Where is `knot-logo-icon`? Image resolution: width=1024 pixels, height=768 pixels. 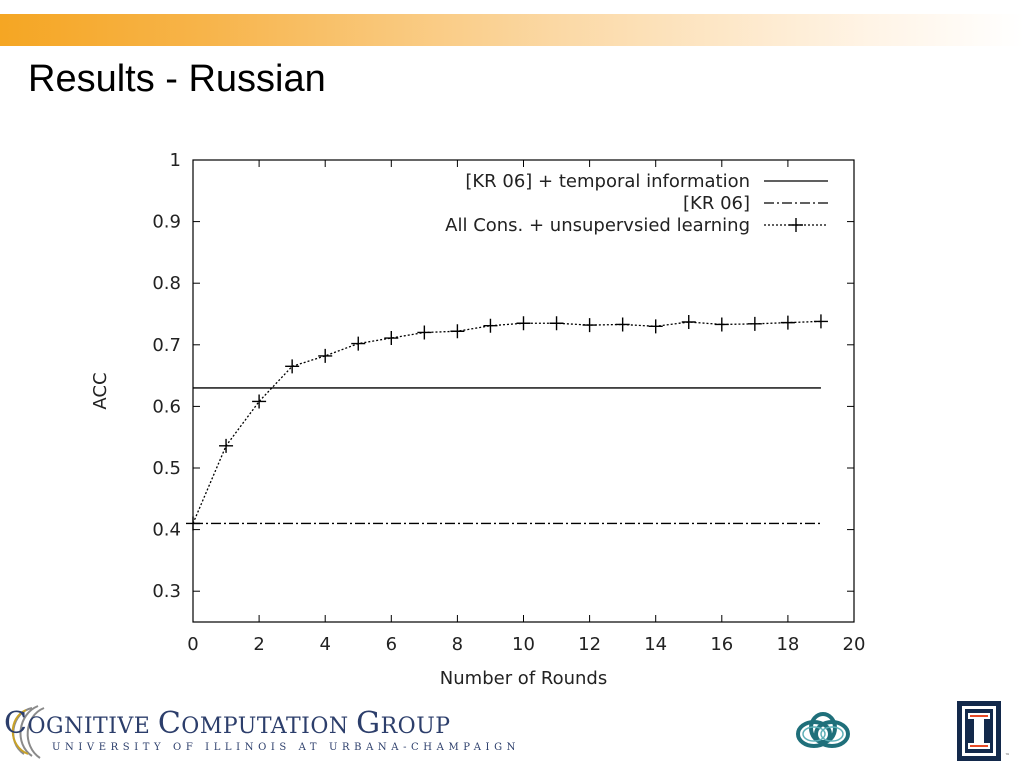 knot-logo-icon is located at coordinates (823, 730).